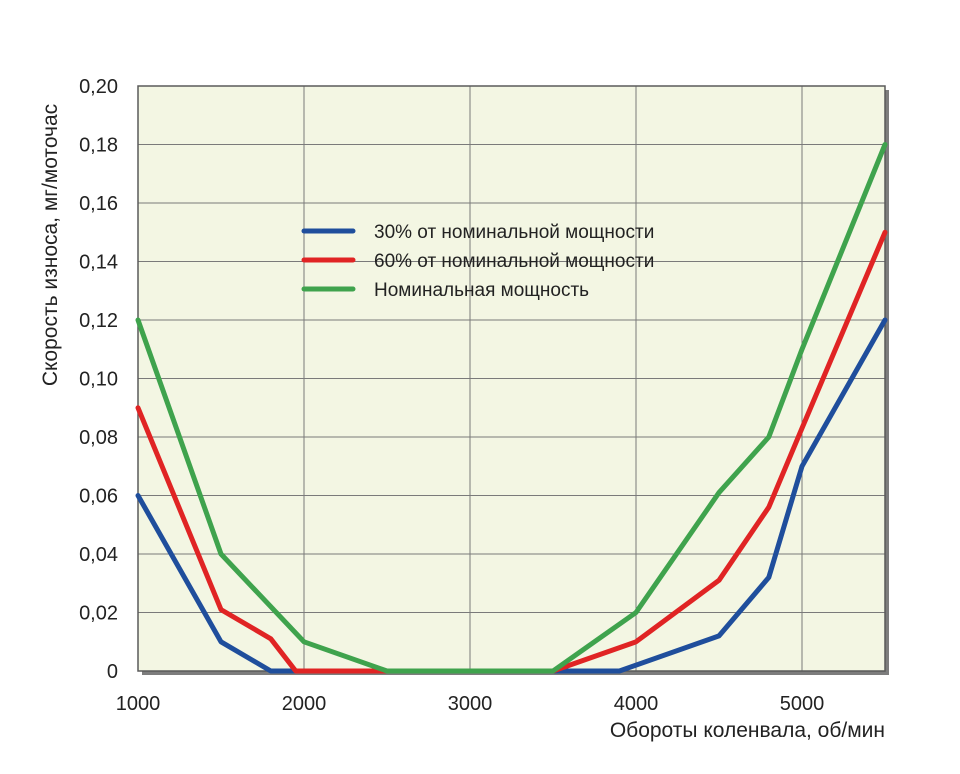  Describe the element at coordinates (50, 245) in the screenshot. I see `y-axis-label: Скорость износа, мг/моточас` at that location.